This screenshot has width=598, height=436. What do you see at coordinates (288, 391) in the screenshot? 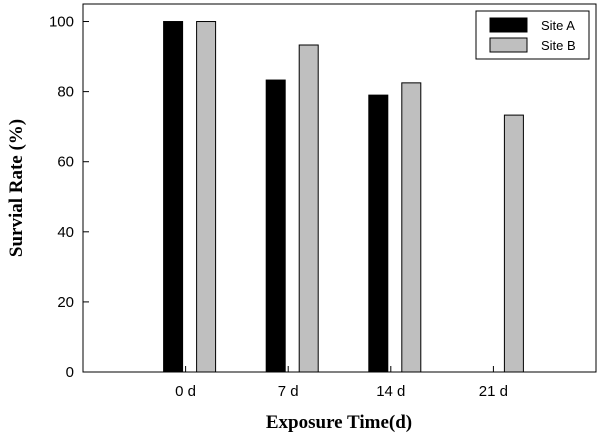
I see `x-tick-label: 7 d` at bounding box center [288, 391].